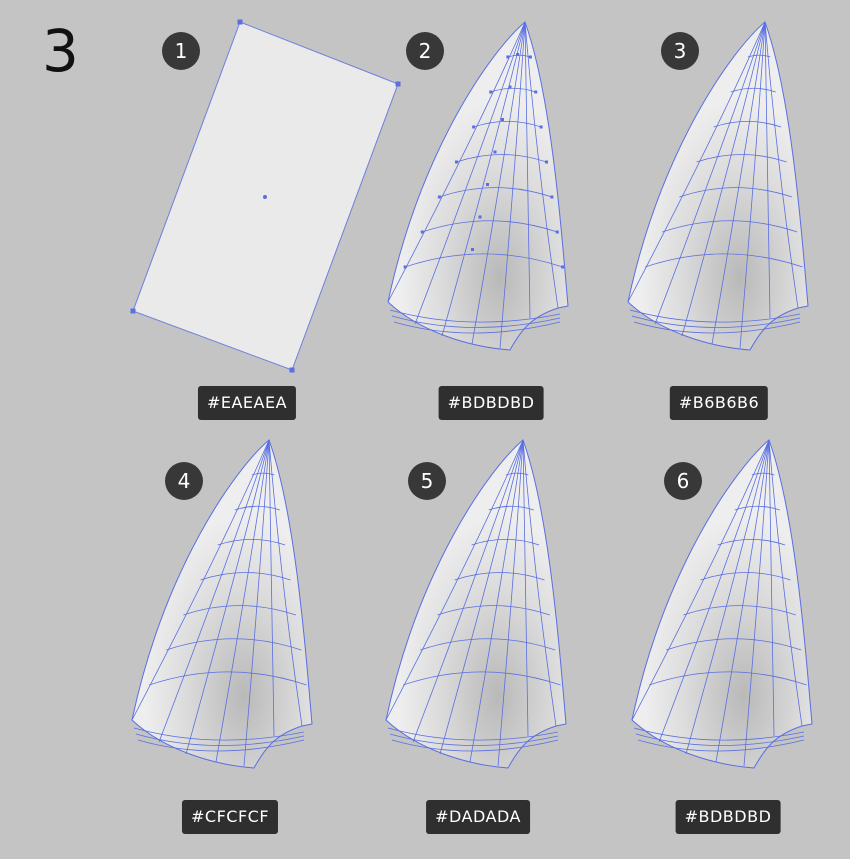  I want to click on step-4-mesh-shape, so click(222, 604).